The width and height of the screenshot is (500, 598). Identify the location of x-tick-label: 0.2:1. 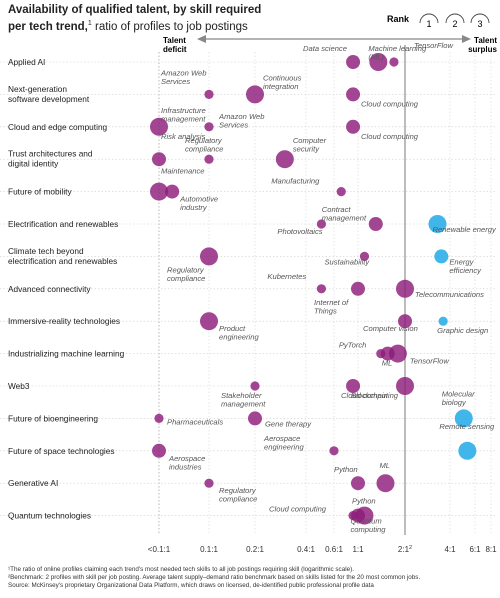
(255, 549).